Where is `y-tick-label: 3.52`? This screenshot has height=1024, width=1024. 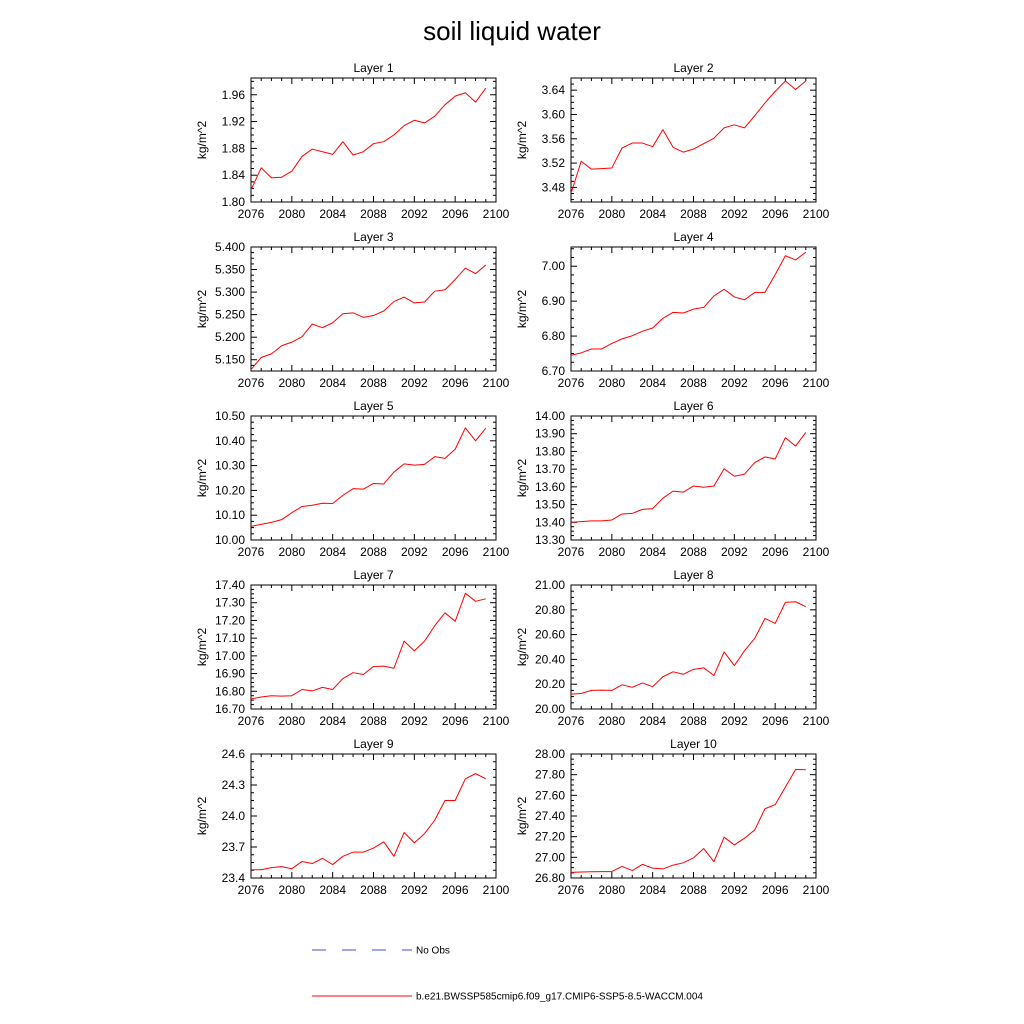 y-tick-label: 3.52 is located at coordinates (554, 163).